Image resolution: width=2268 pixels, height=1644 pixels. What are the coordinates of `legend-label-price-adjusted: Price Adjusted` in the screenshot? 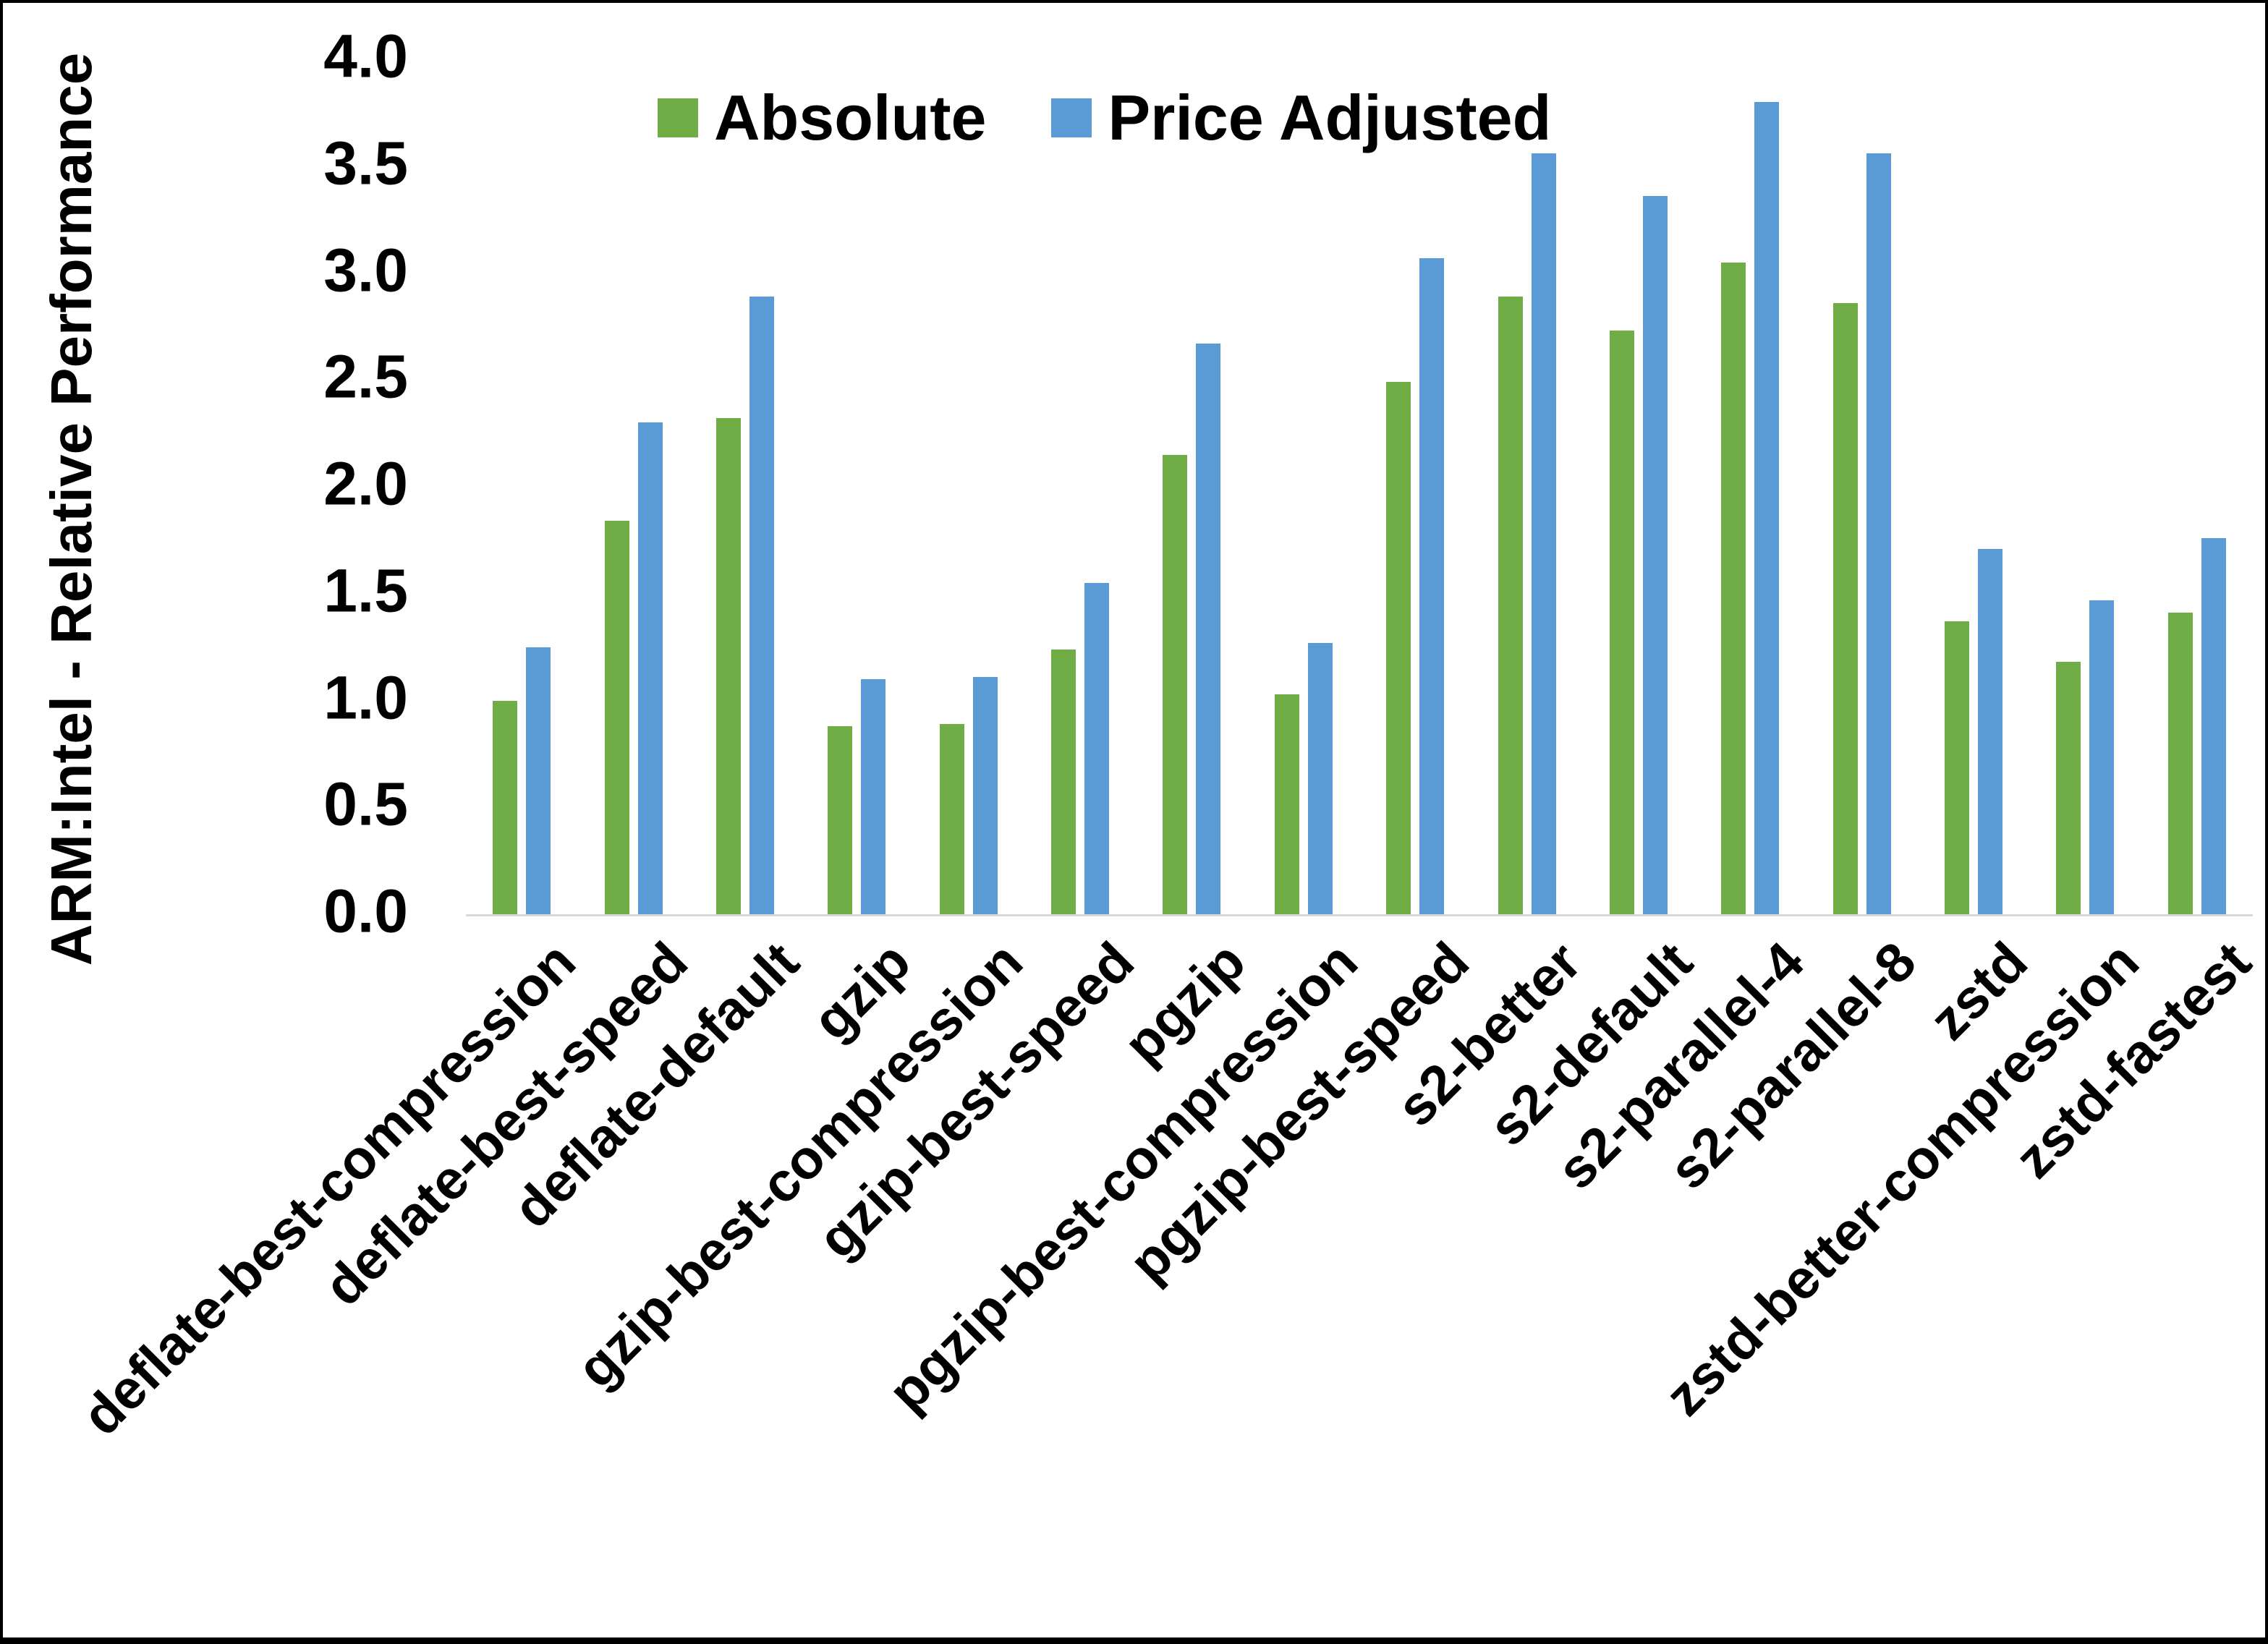 It's located at (1330, 117).